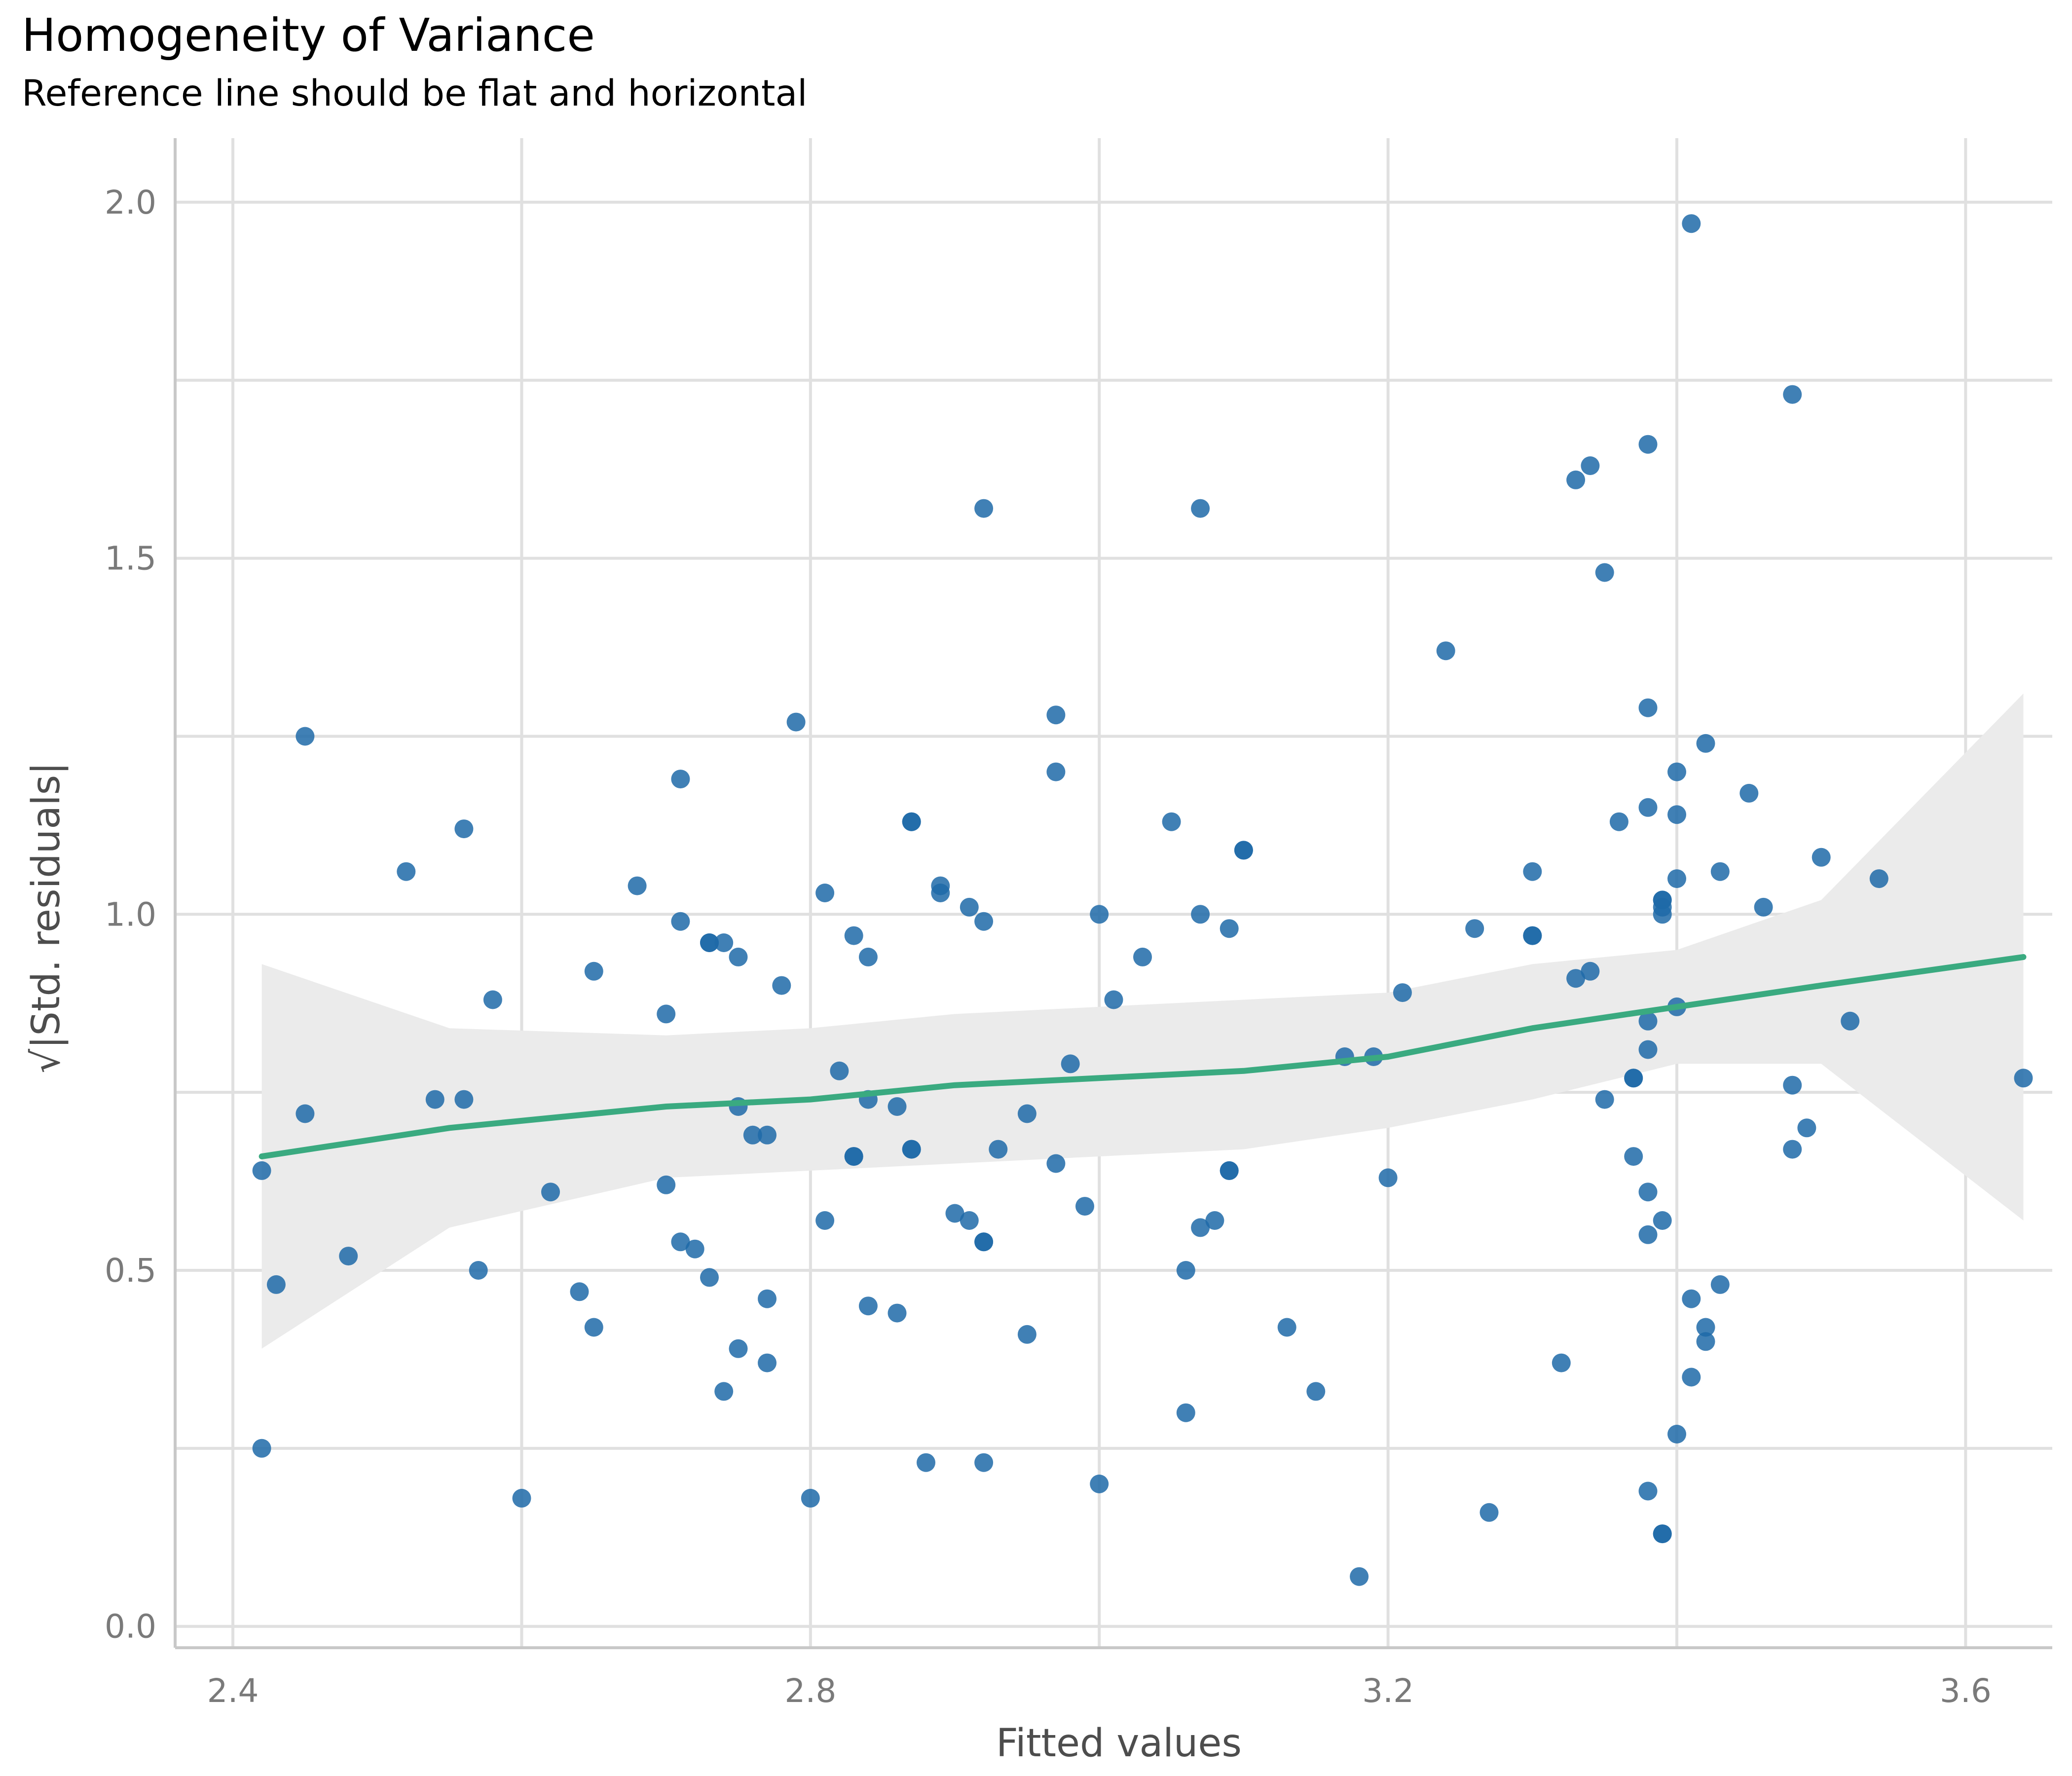  What do you see at coordinates (1966, 1691) in the screenshot?
I see `x-tick-label: 3.6` at bounding box center [1966, 1691].